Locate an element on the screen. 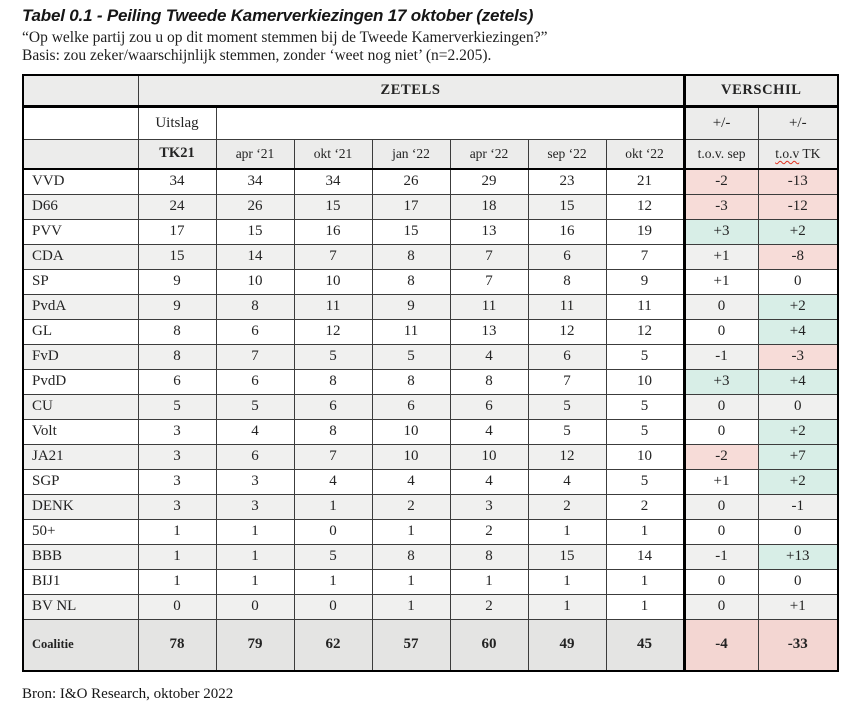 The image size is (858, 718). diff-vs-tk-cell: 0 is located at coordinates (798, 281).